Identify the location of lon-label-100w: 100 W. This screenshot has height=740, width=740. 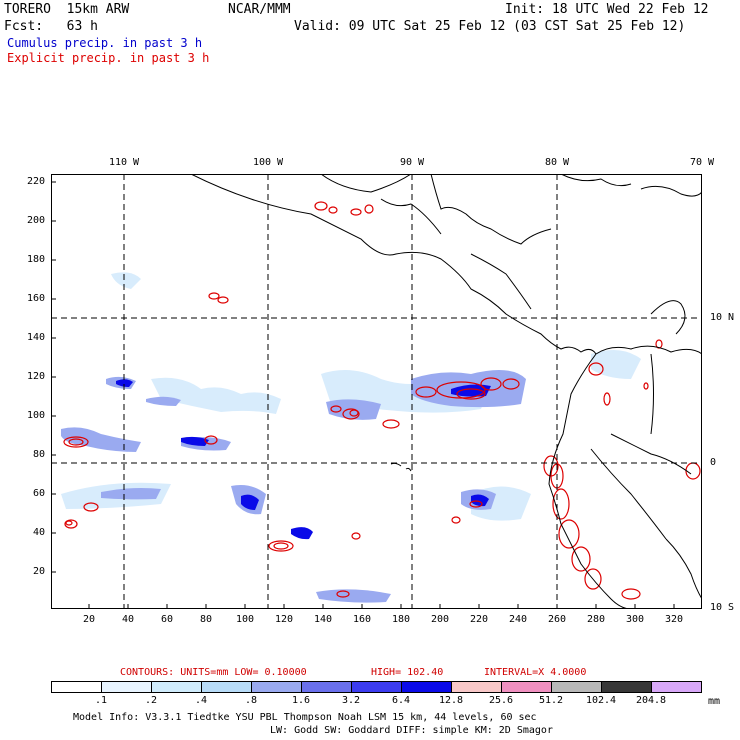
(268, 162).